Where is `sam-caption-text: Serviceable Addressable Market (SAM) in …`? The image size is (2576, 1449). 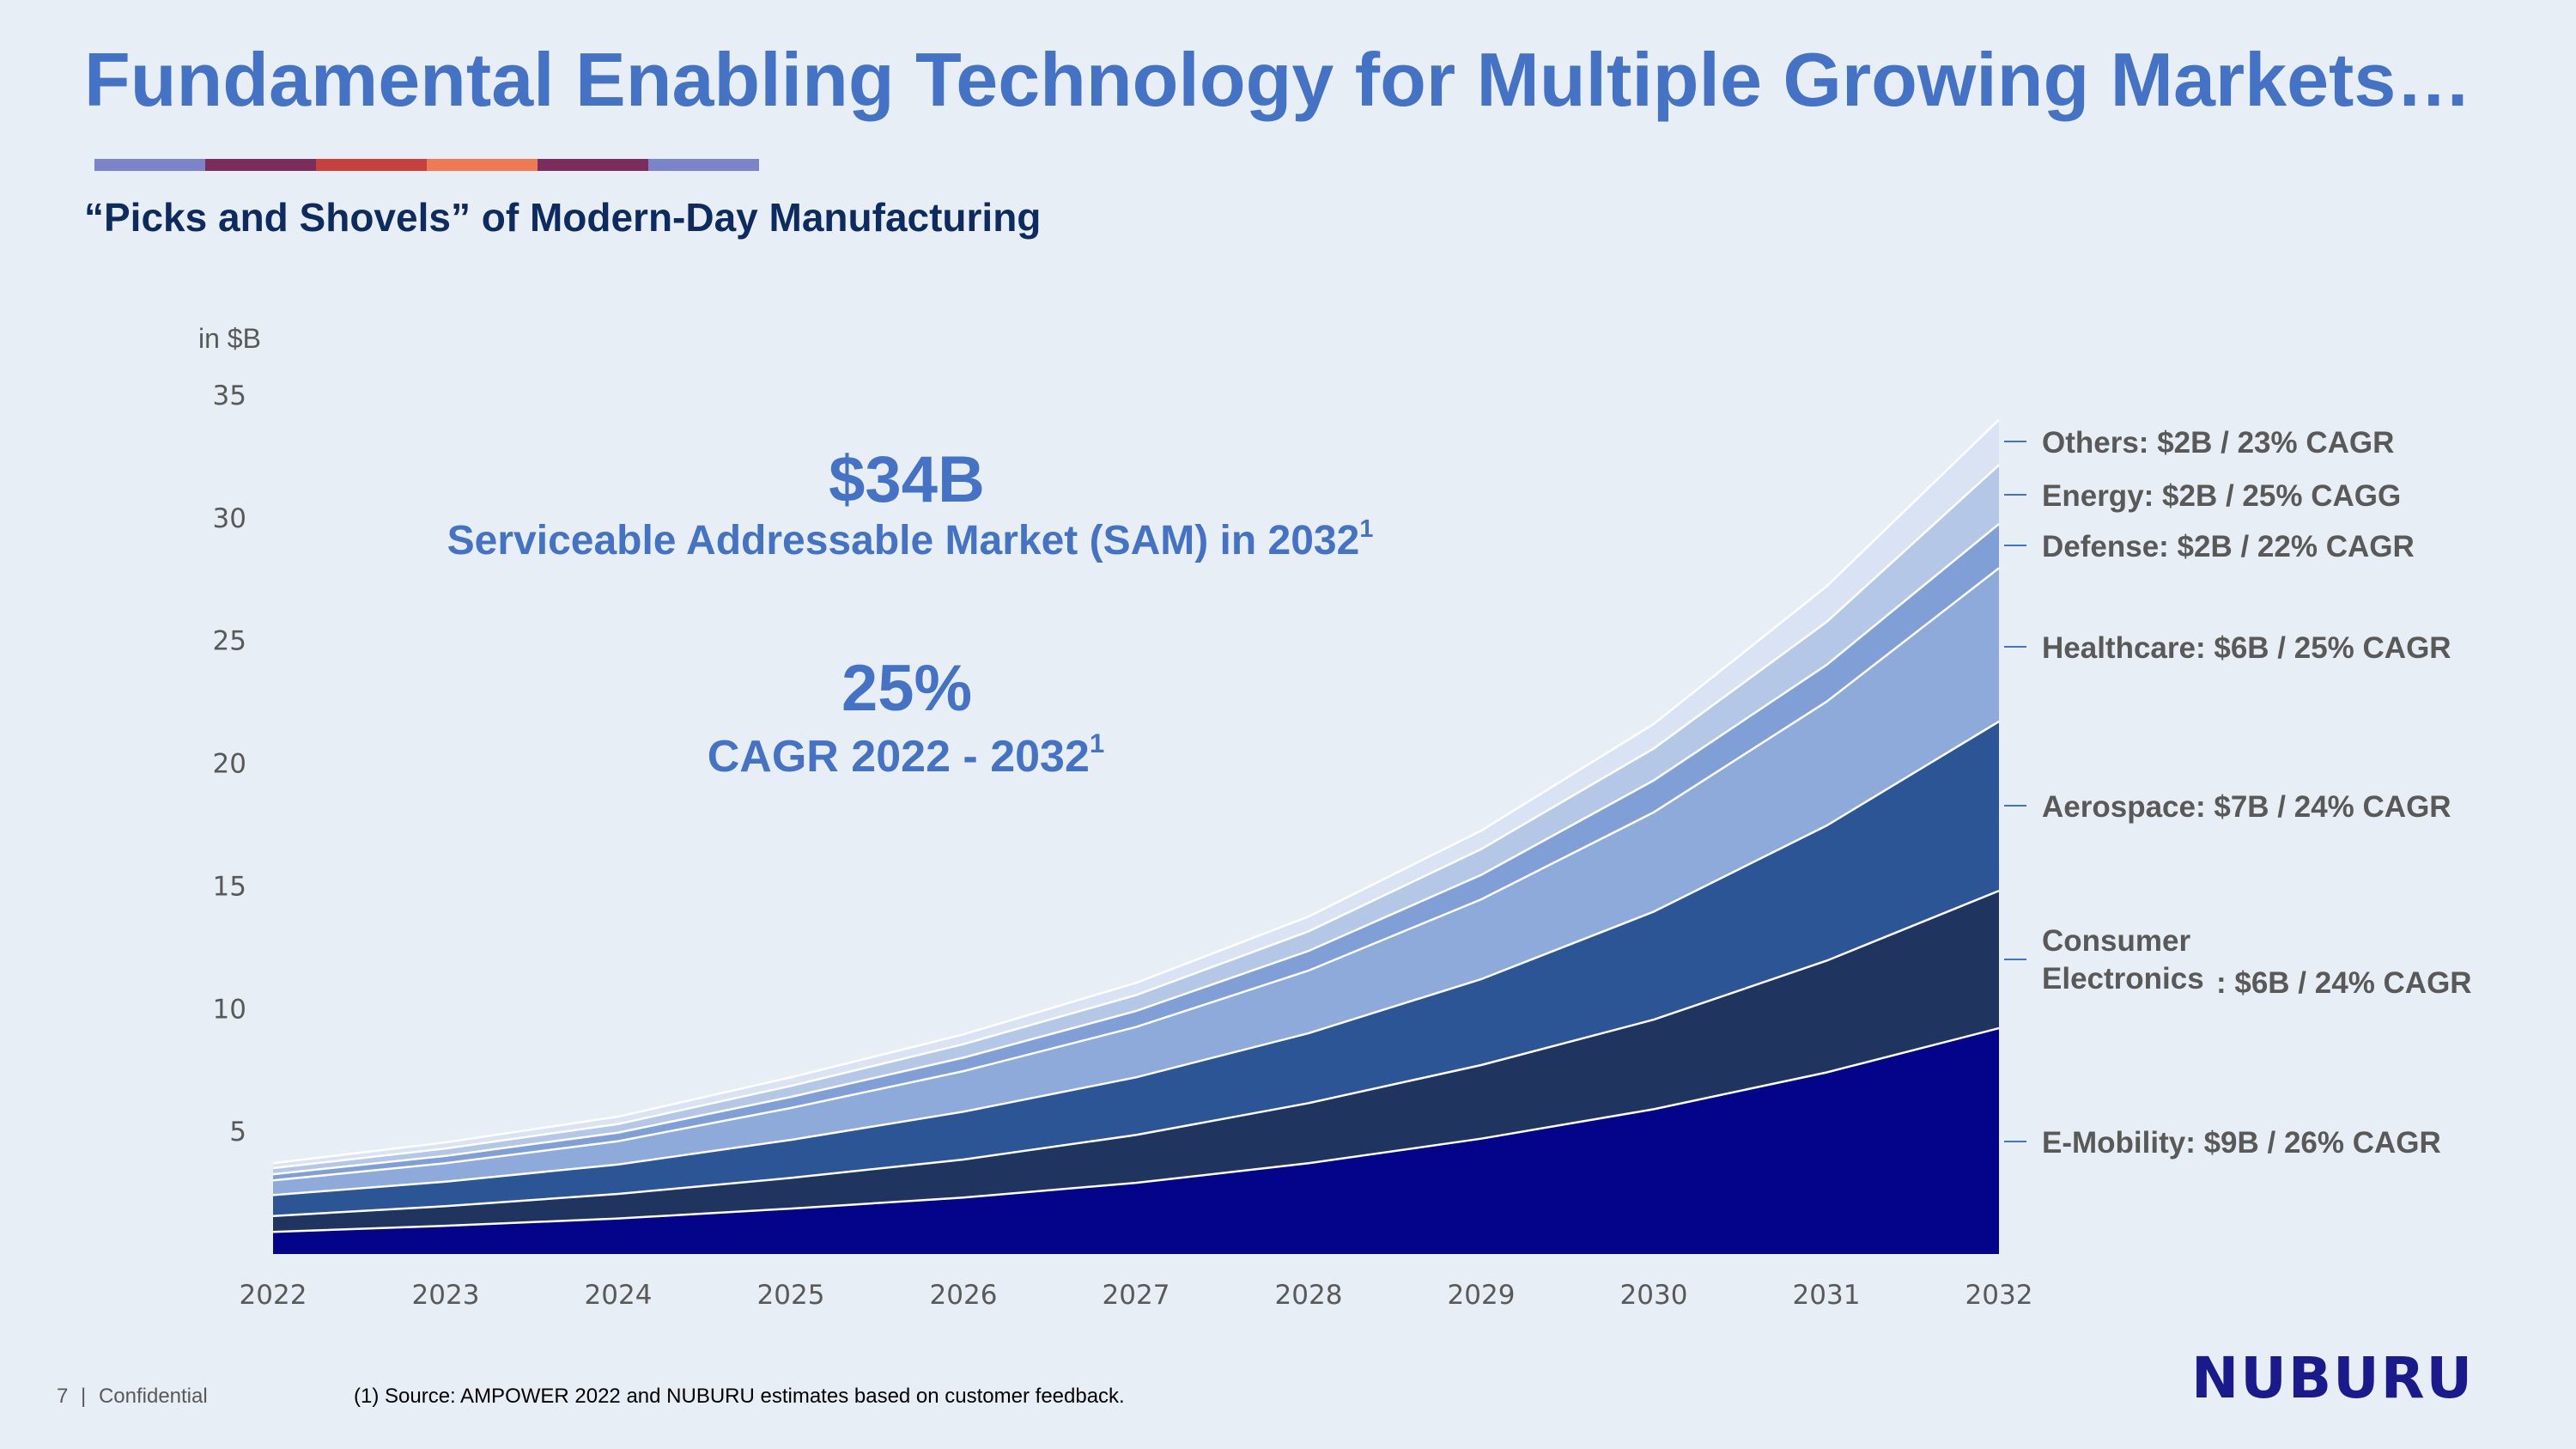
sam-caption-text: Serviceable Addressable Market (SAM) in … is located at coordinates (903, 541).